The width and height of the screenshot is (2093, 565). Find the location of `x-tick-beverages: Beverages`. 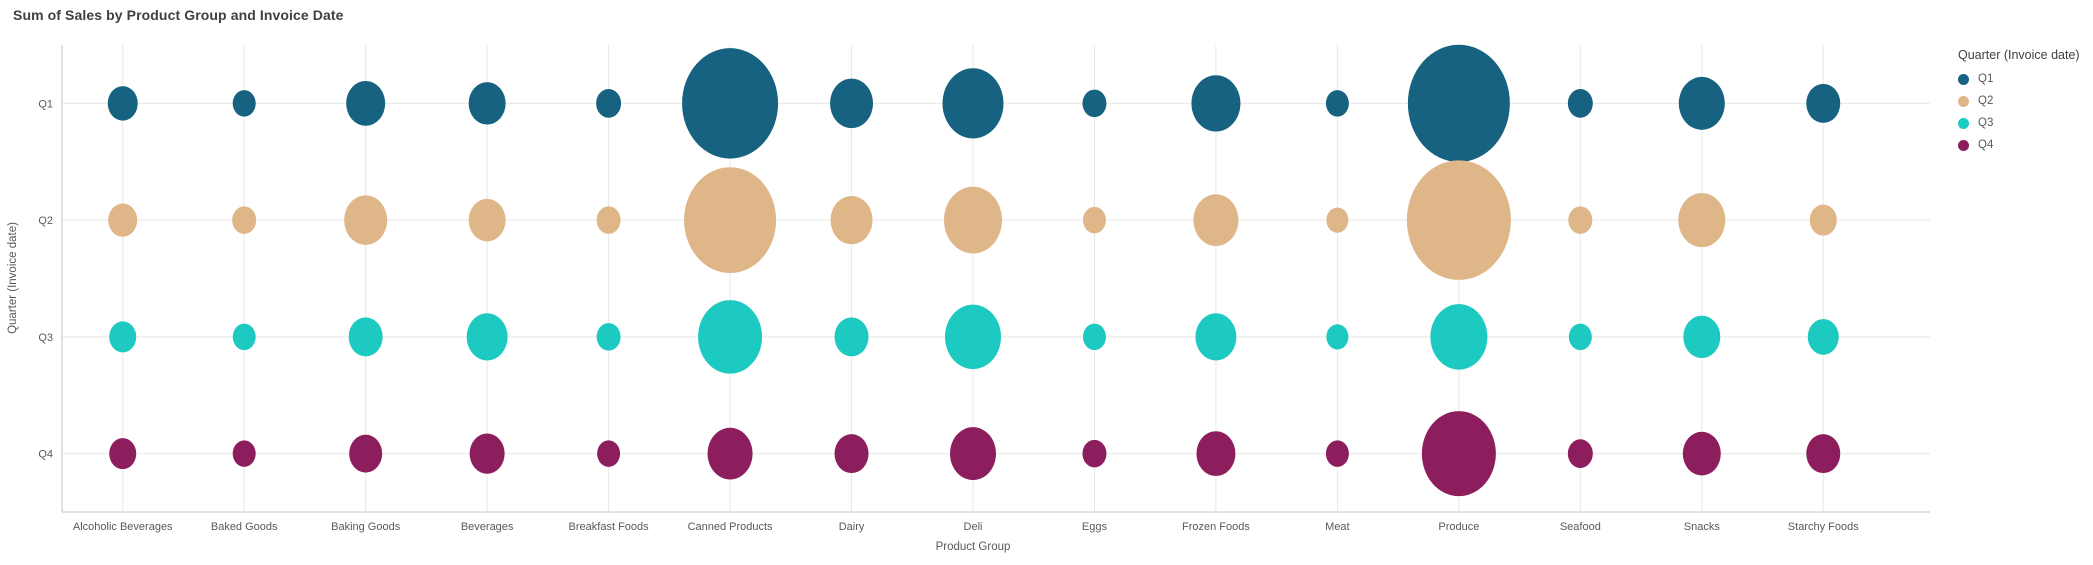

x-tick-beverages: Beverages is located at coordinates (487, 527).